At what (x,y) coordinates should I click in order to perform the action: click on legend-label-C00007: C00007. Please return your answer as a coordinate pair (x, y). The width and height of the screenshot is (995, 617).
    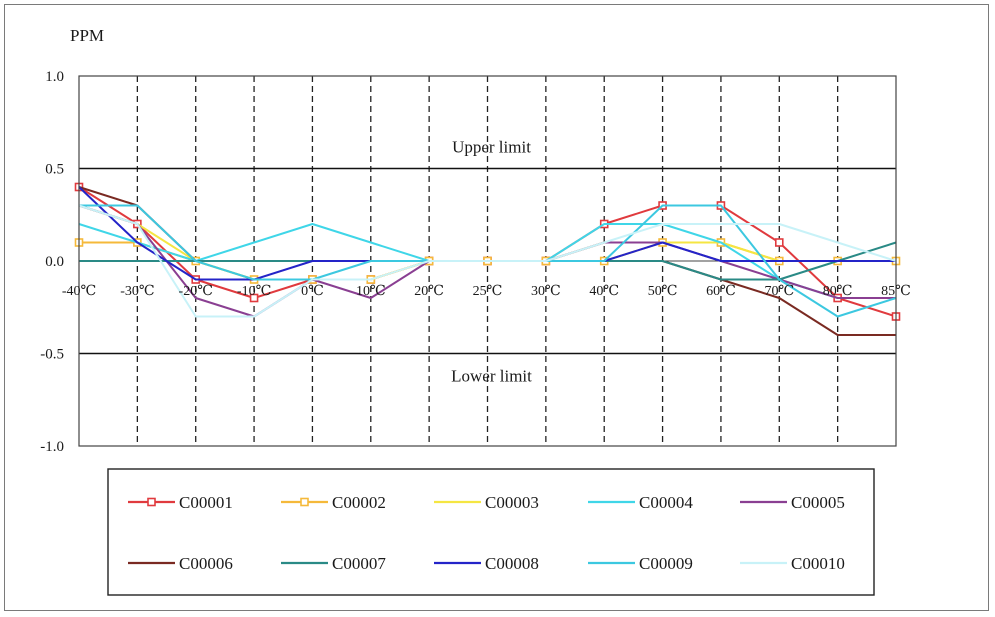
    Looking at the image, I should click on (359, 563).